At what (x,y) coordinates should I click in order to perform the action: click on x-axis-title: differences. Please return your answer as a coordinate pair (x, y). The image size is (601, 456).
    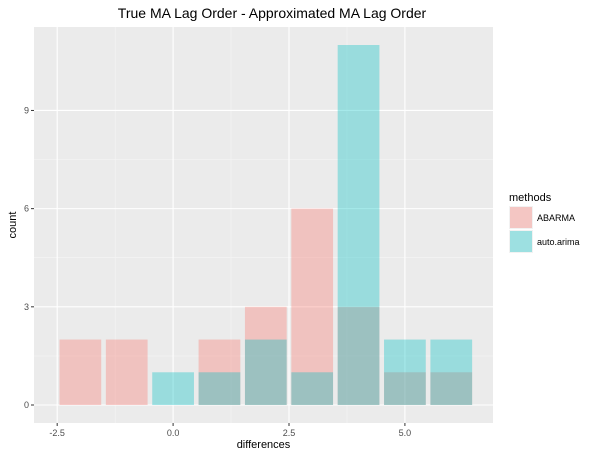
    Looking at the image, I should click on (264, 445).